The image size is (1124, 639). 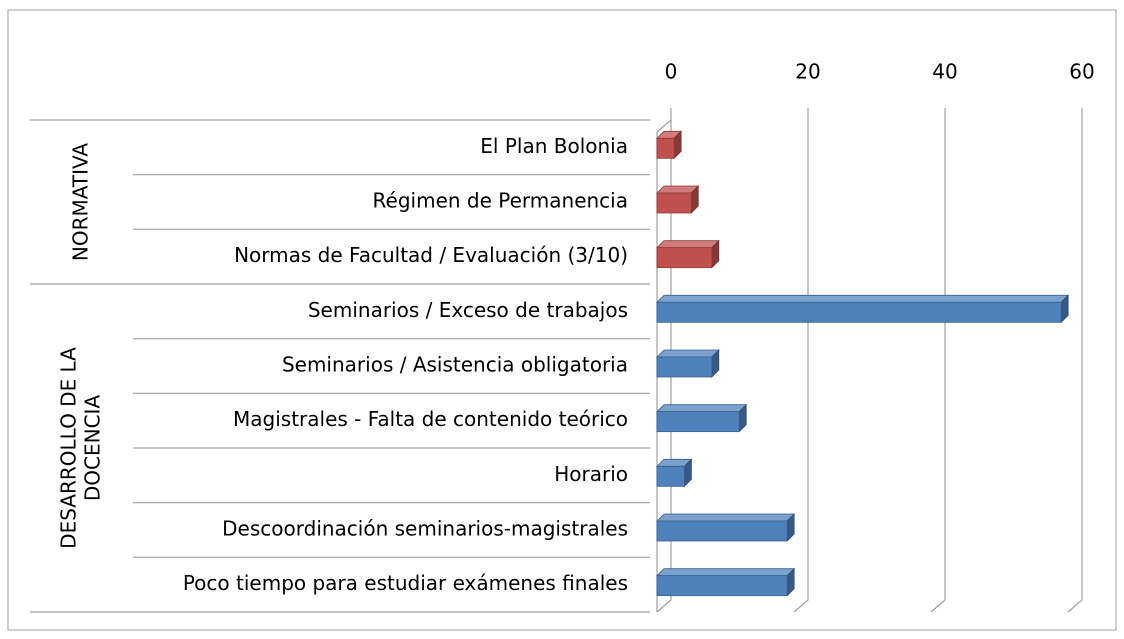 I want to click on axis-line, so click(x=664, y=126).